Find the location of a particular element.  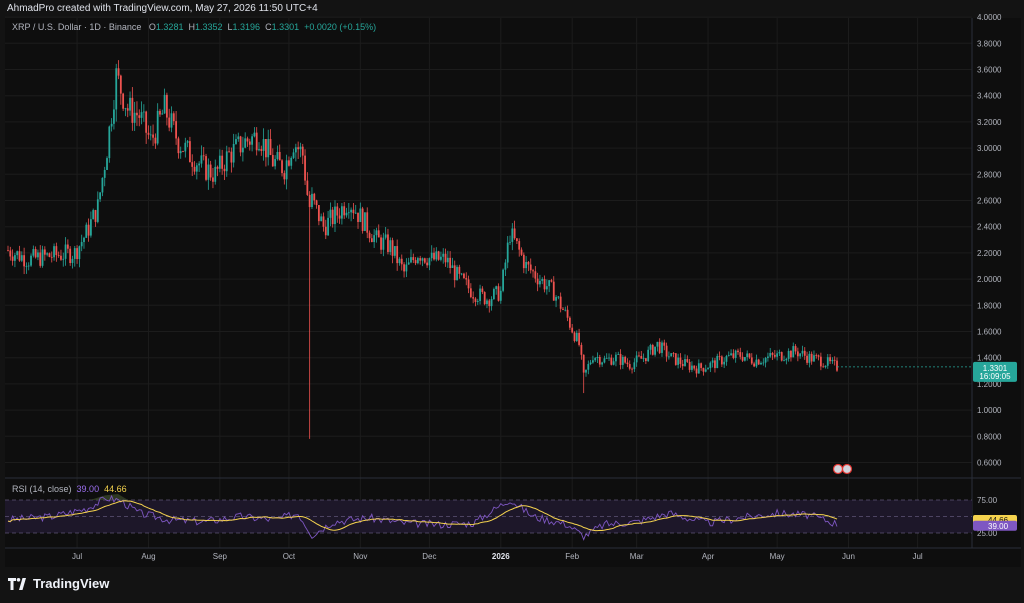

close-value: 1.3301 is located at coordinates (285, 27).